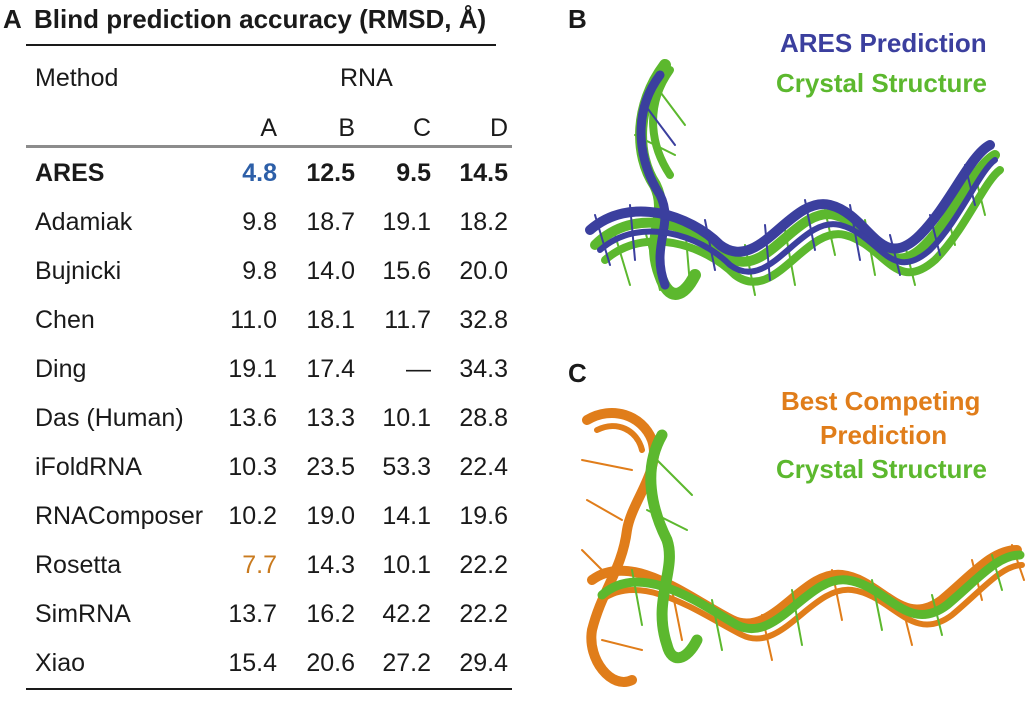 This screenshot has width=1031, height=706. Describe the element at coordinates (61, 369) in the screenshot. I see `table-row-method: Ding` at that location.